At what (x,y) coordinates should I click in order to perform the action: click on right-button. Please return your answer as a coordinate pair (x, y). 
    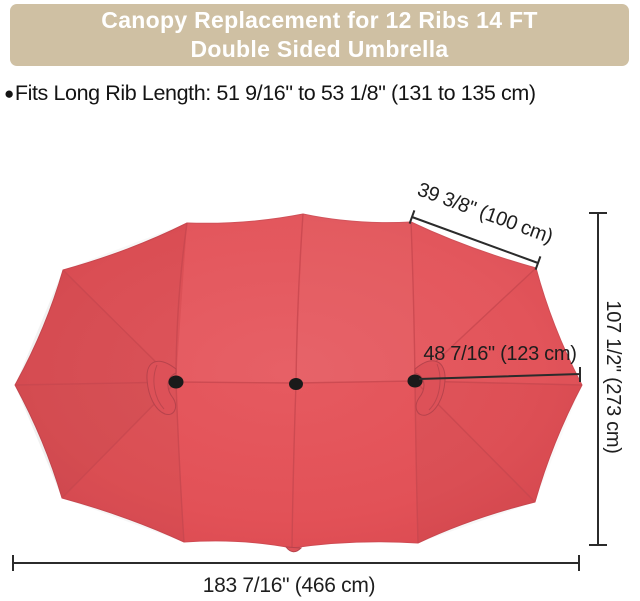
    Looking at the image, I should click on (415, 381).